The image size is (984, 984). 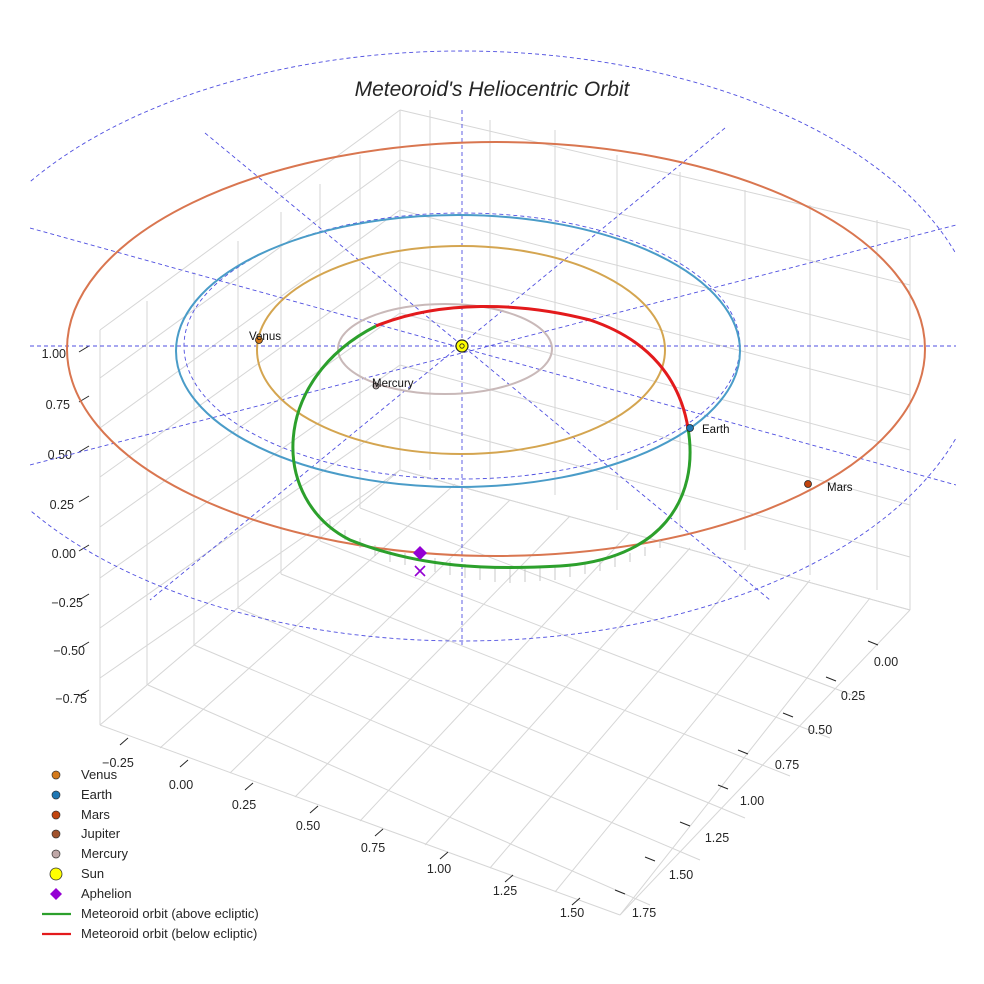 I want to click on x-tick-label: 1.00, so click(x=439, y=869).